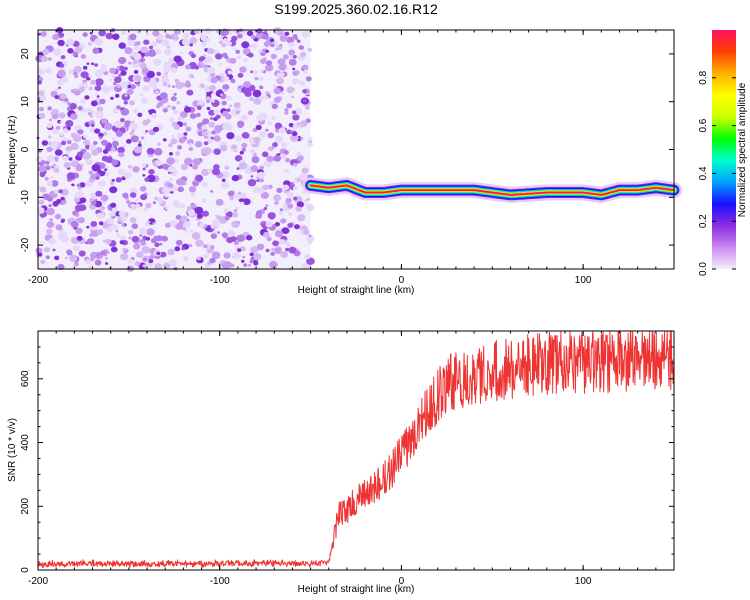 Image resolution: width=750 pixels, height=600 pixels. What do you see at coordinates (742, 149) in the screenshot?
I see `colorbar-label: Normalized spectral amplitude` at bounding box center [742, 149].